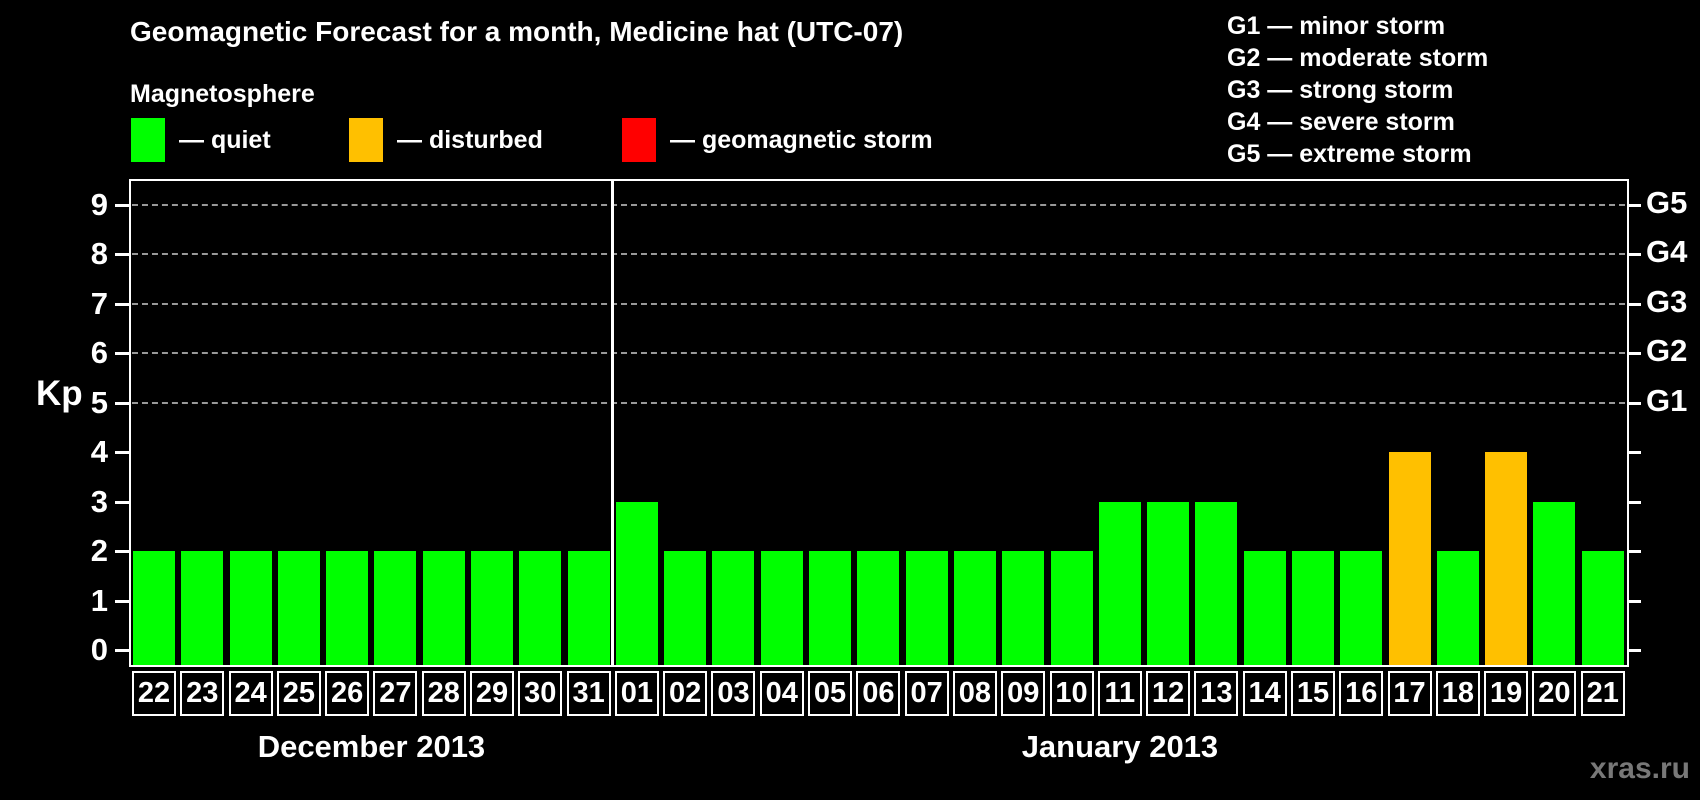  What do you see at coordinates (99, 303) in the screenshot?
I see `y-tick-label: 7` at bounding box center [99, 303].